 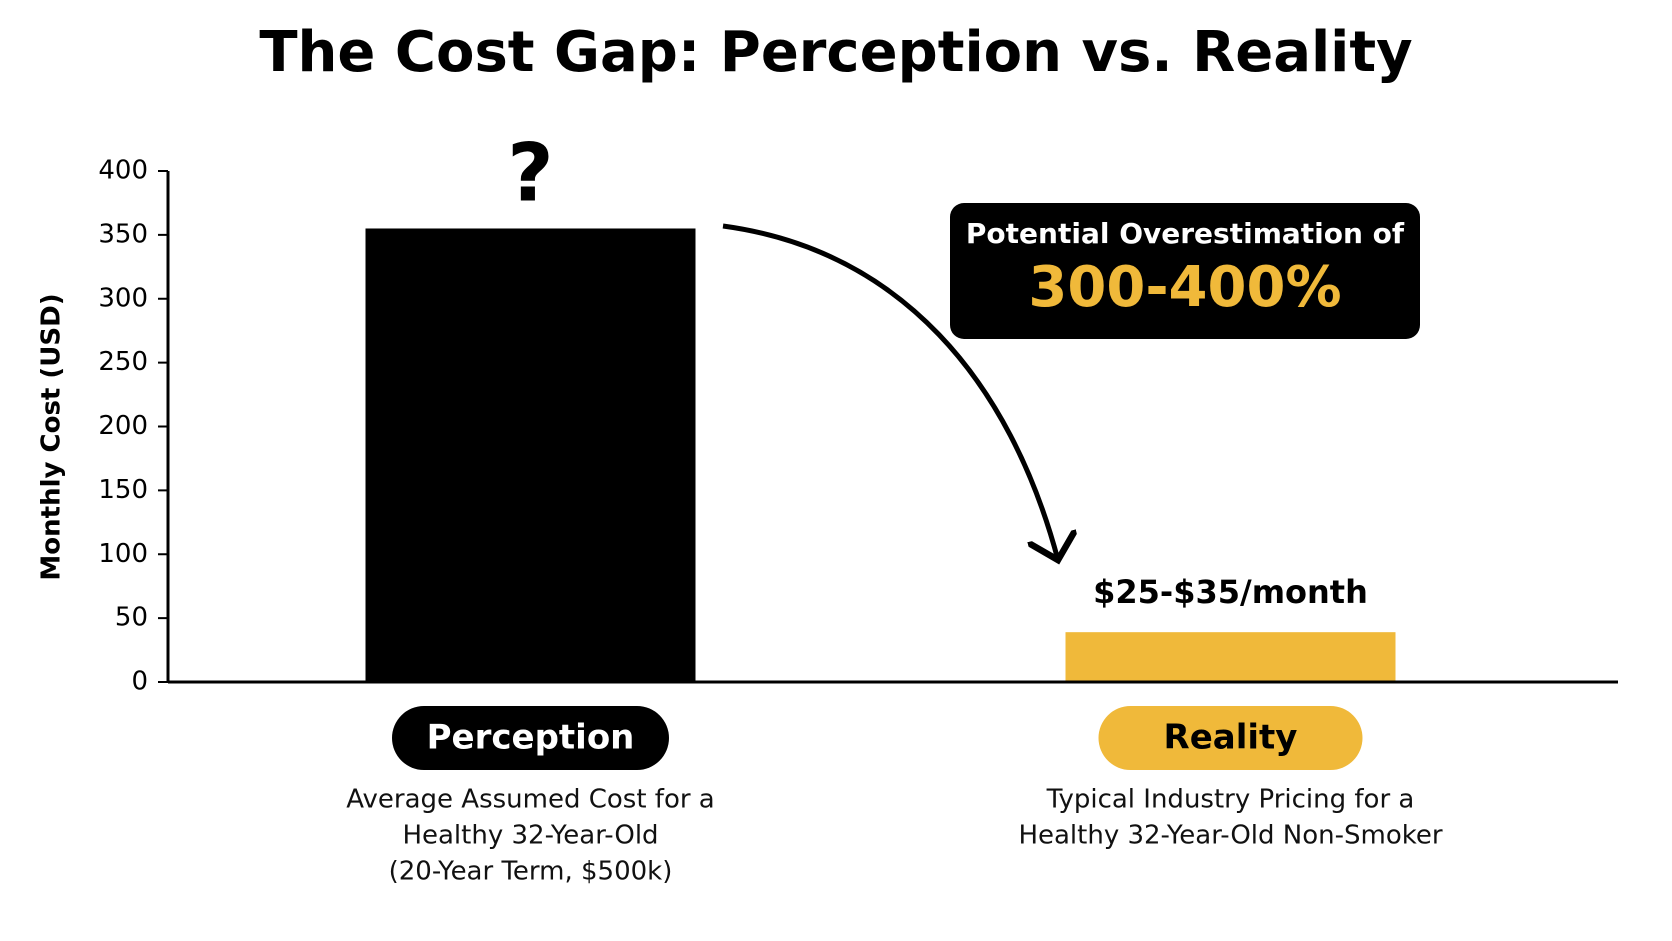 I want to click on y-tick-label: 200, so click(x=123, y=426).